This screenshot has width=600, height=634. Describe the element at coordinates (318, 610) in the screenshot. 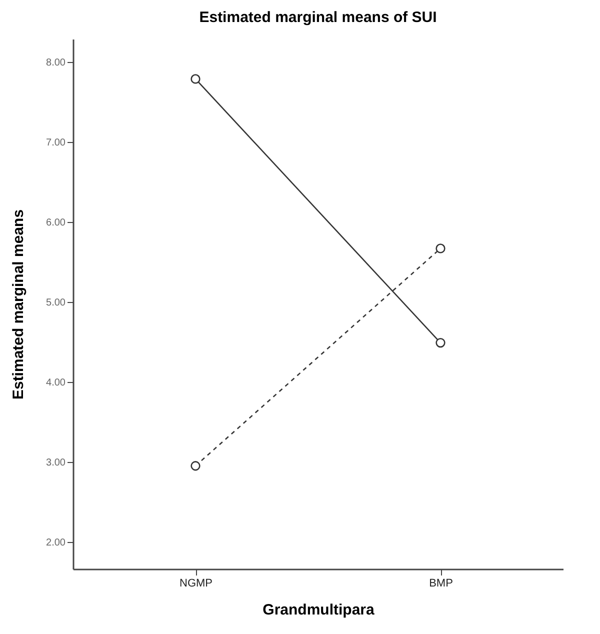

I see `x-axis-title: Grandmultipara` at that location.